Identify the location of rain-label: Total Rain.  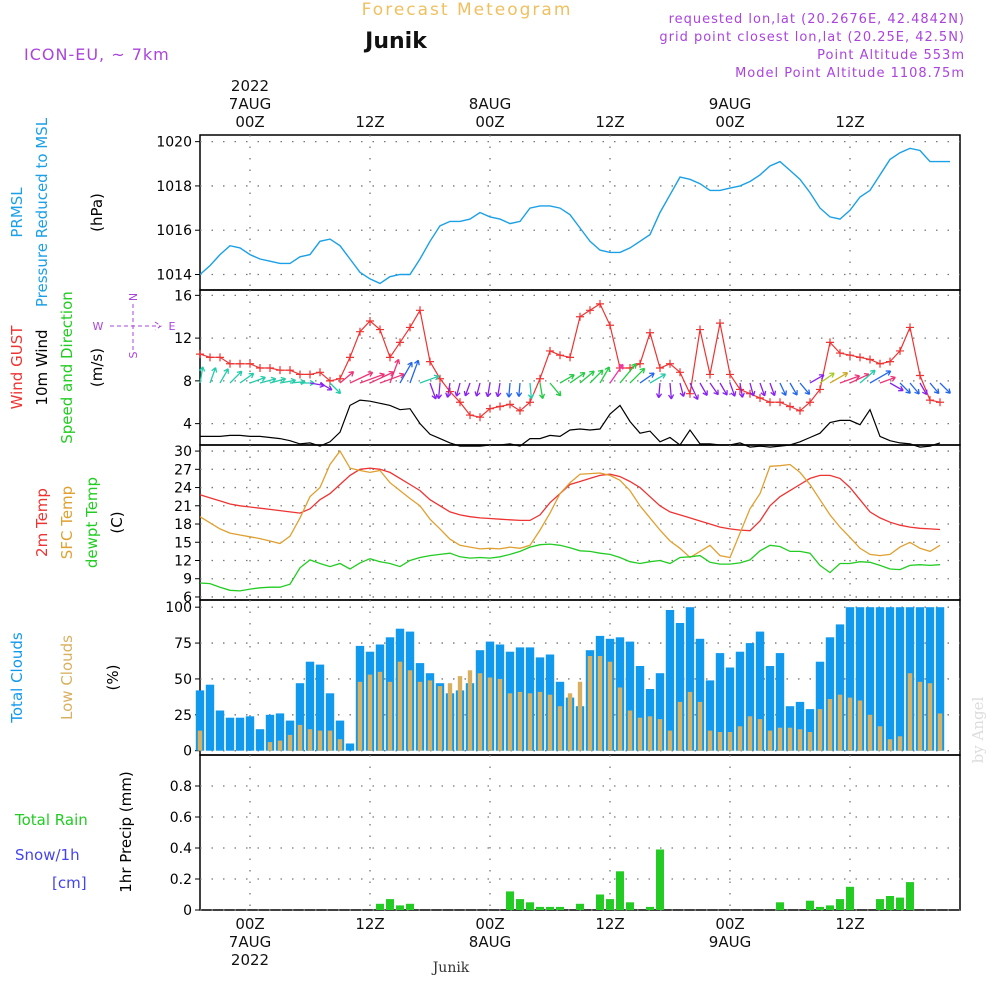
(51, 820).